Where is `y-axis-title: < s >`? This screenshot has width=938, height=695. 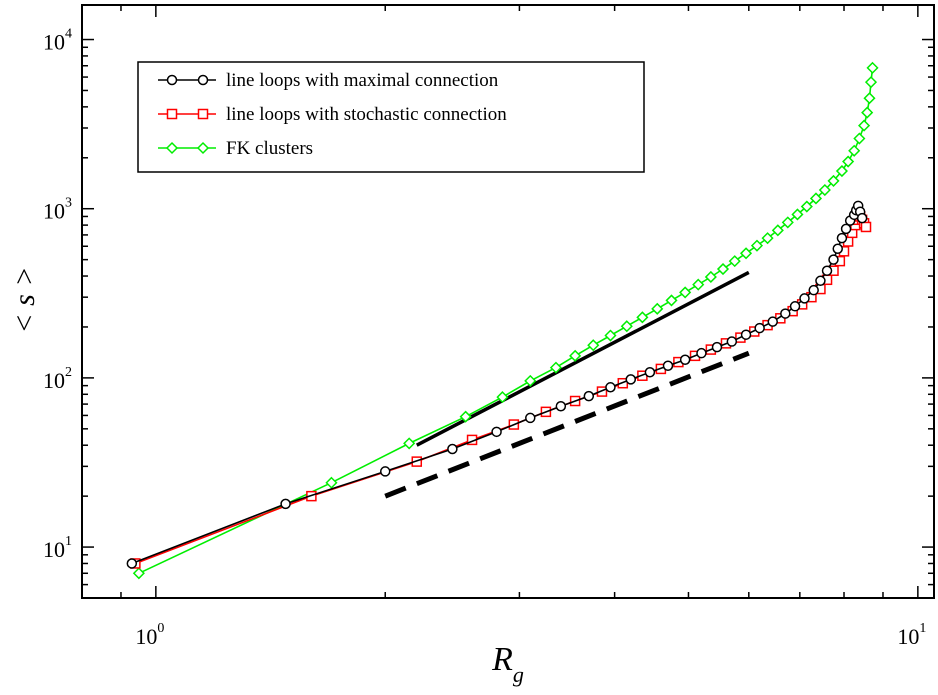 y-axis-title: < s > is located at coordinates (24, 299).